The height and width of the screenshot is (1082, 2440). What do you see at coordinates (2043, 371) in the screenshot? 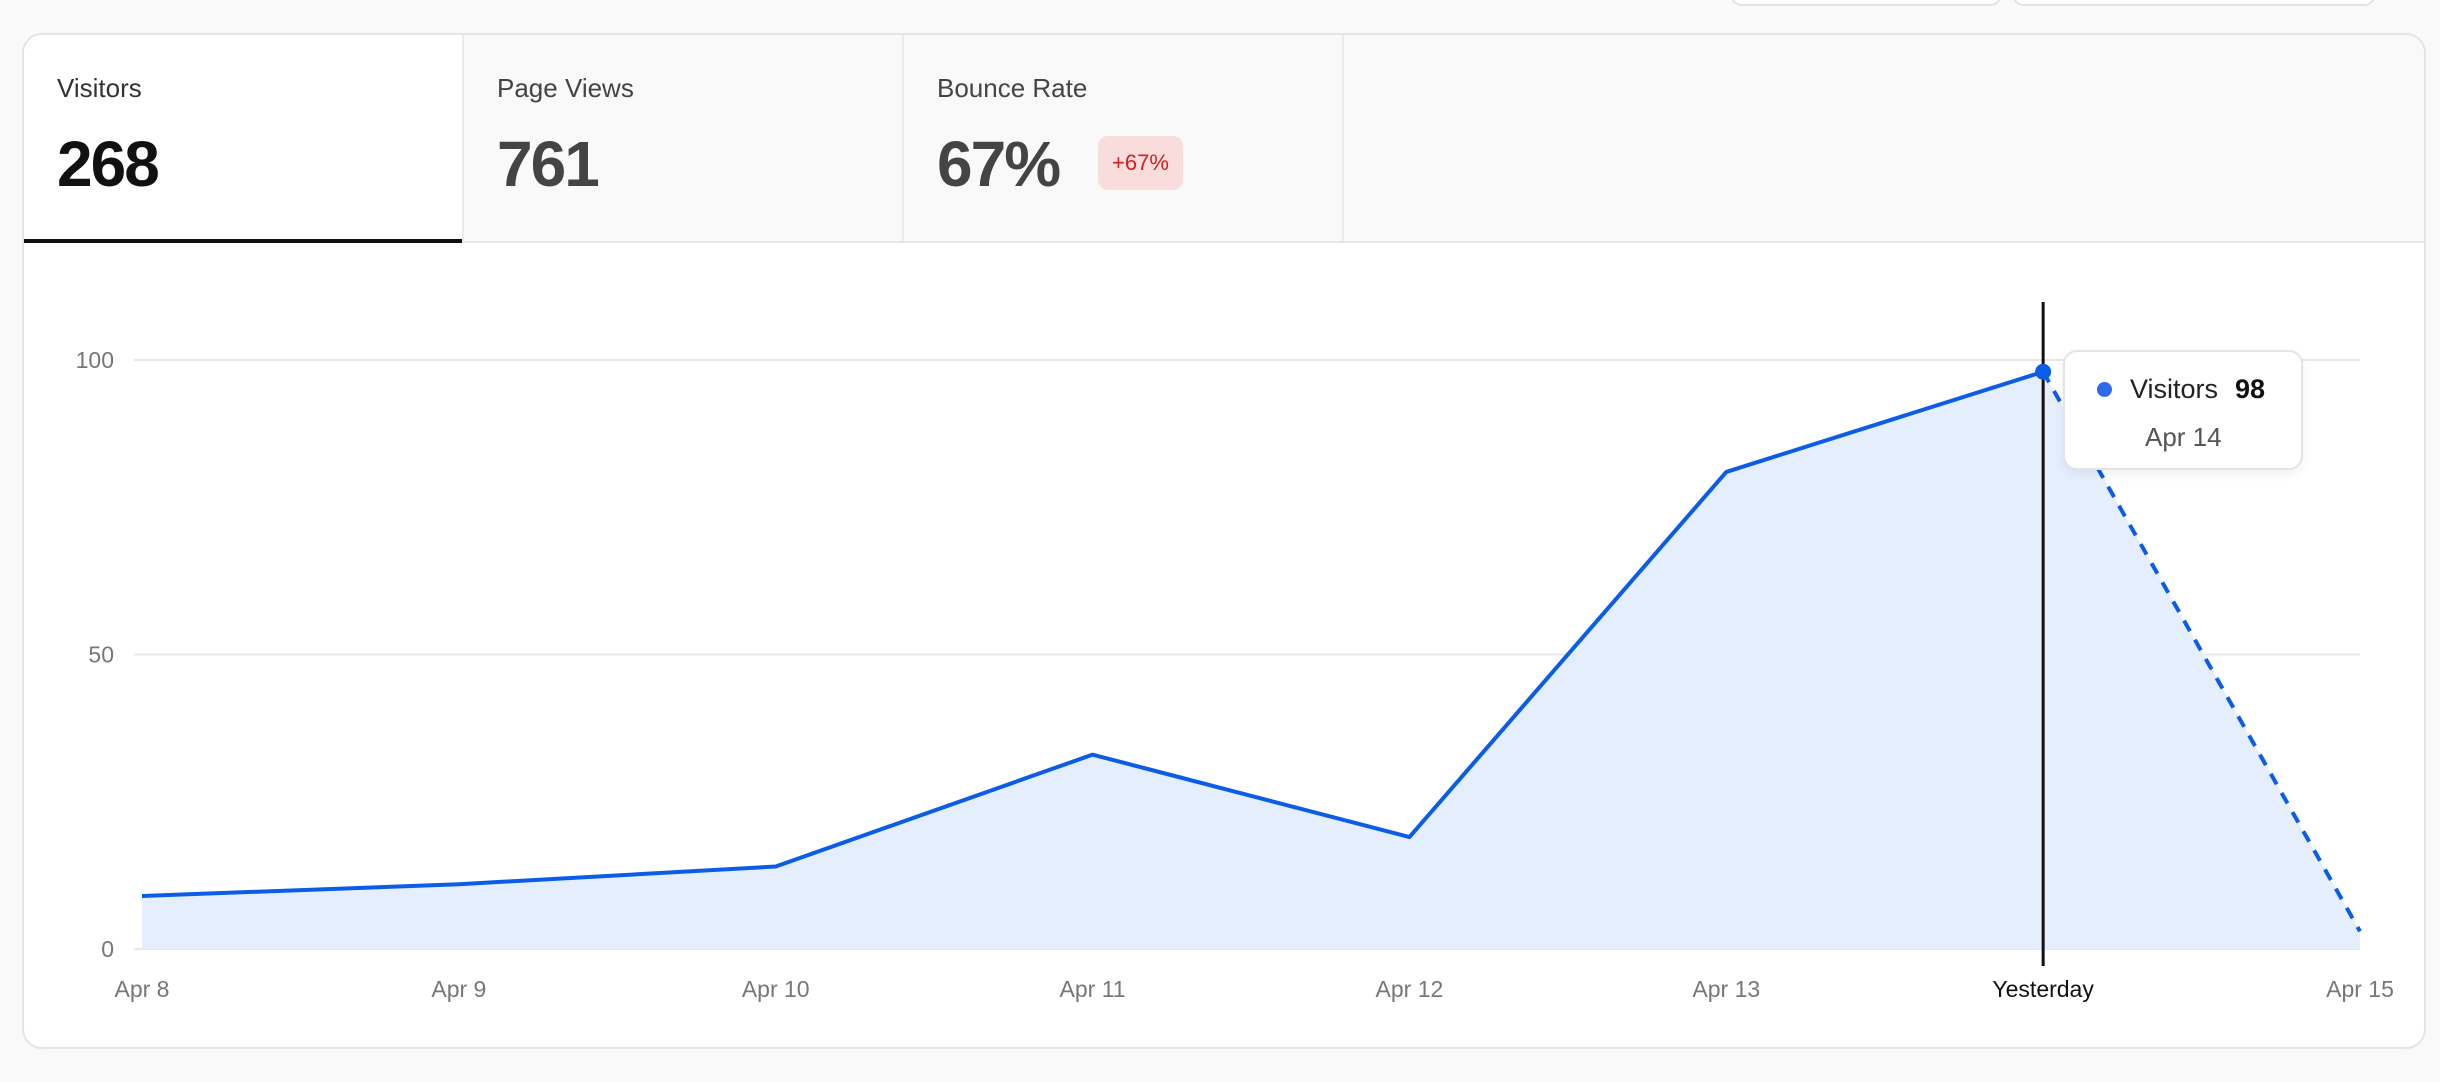
I see `highlighted-point` at bounding box center [2043, 371].